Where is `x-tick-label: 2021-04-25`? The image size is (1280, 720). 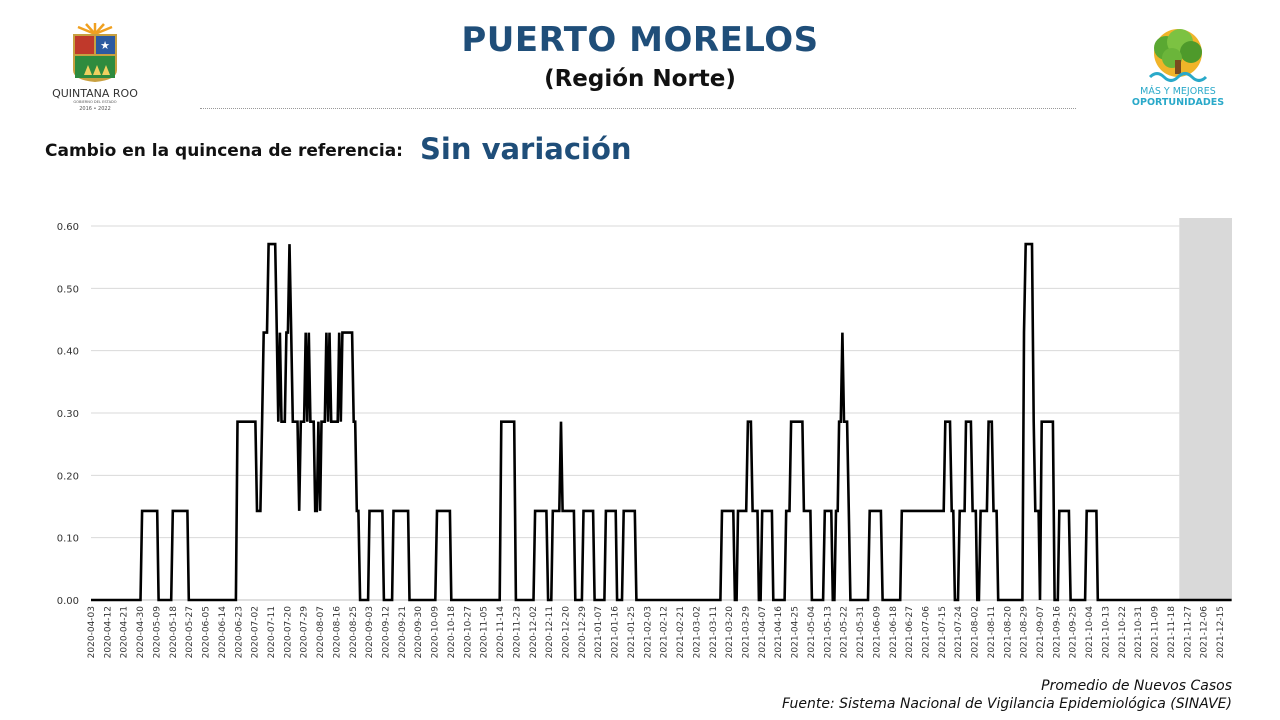
x-tick-label: 2021-04-25 is located at coordinates (796, 632).